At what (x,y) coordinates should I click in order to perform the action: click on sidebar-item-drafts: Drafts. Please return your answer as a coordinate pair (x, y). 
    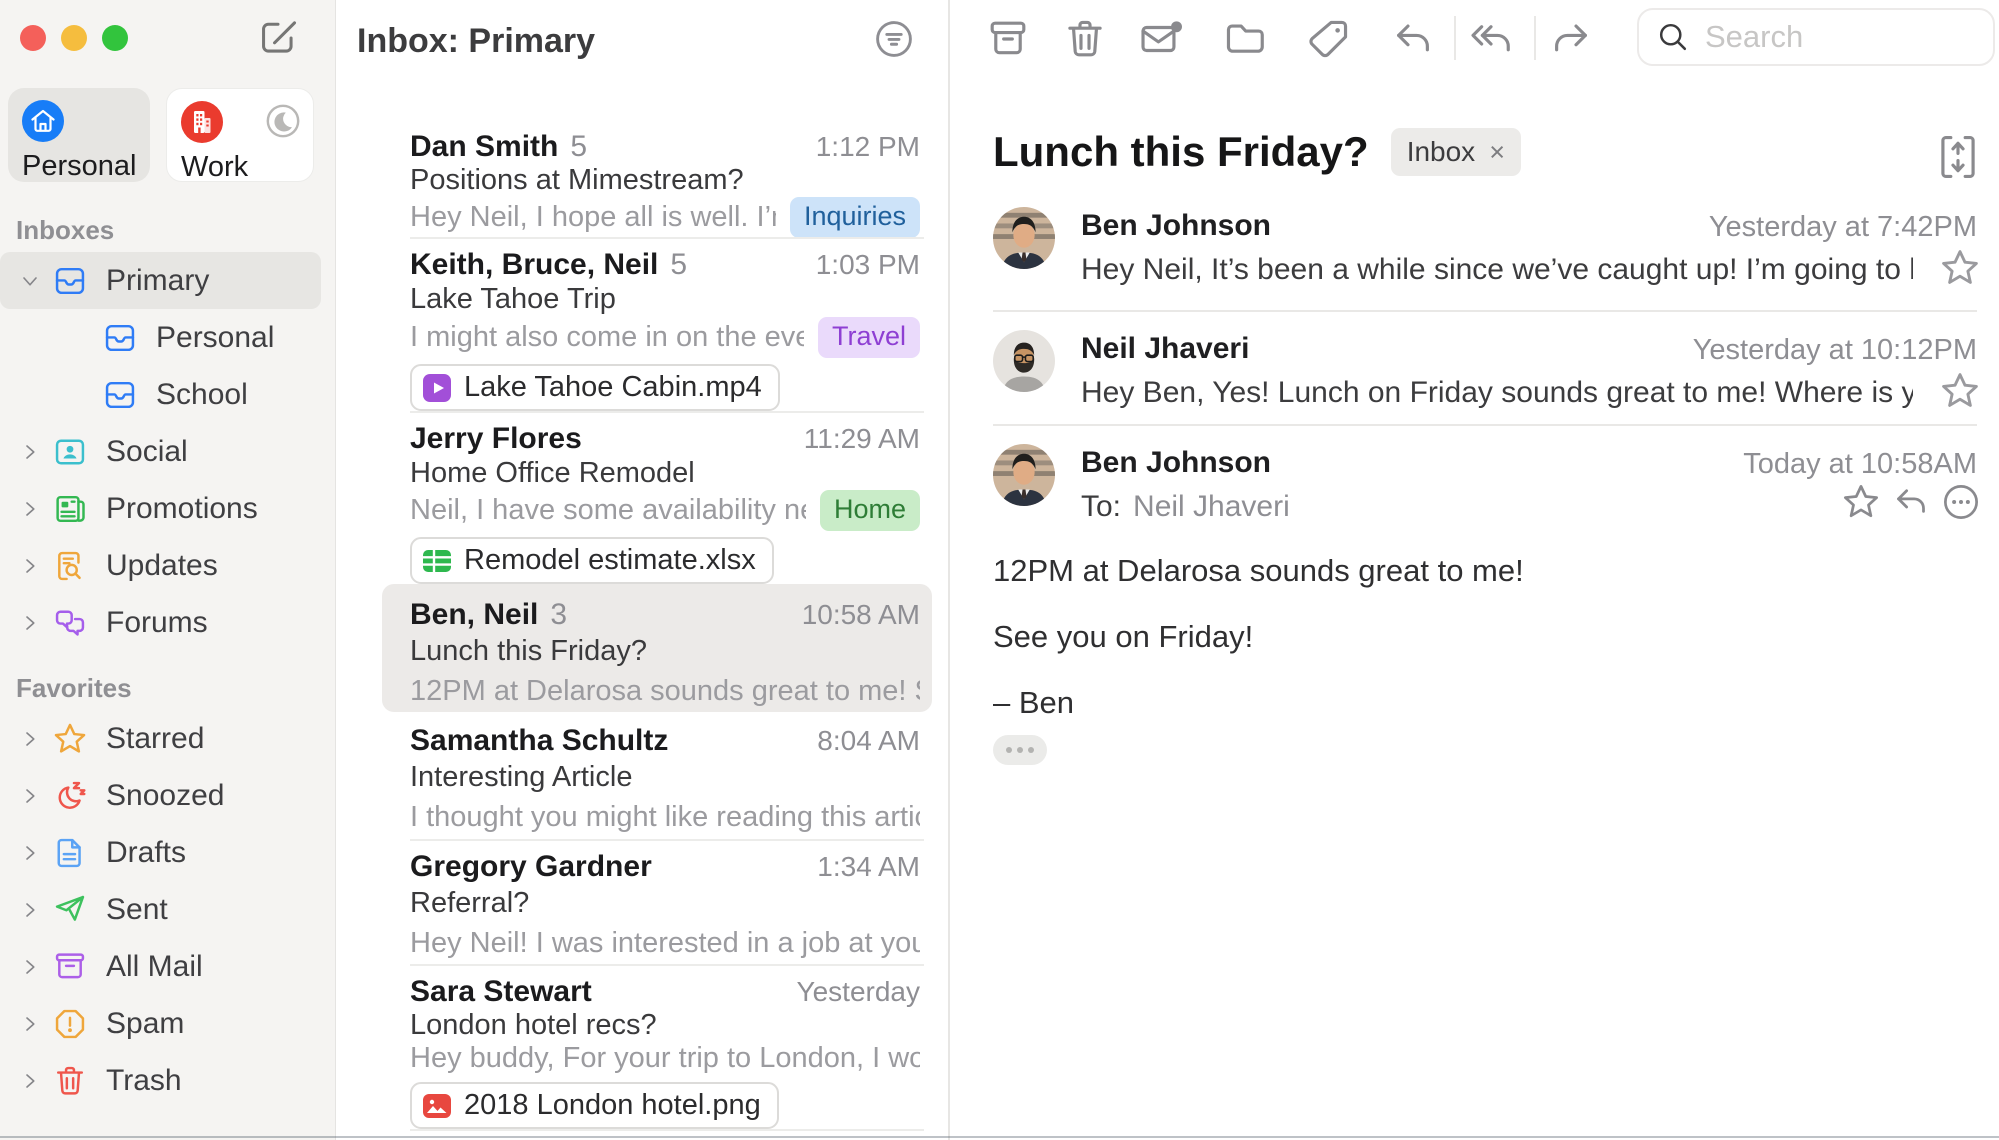
    Looking at the image, I should click on (167, 852).